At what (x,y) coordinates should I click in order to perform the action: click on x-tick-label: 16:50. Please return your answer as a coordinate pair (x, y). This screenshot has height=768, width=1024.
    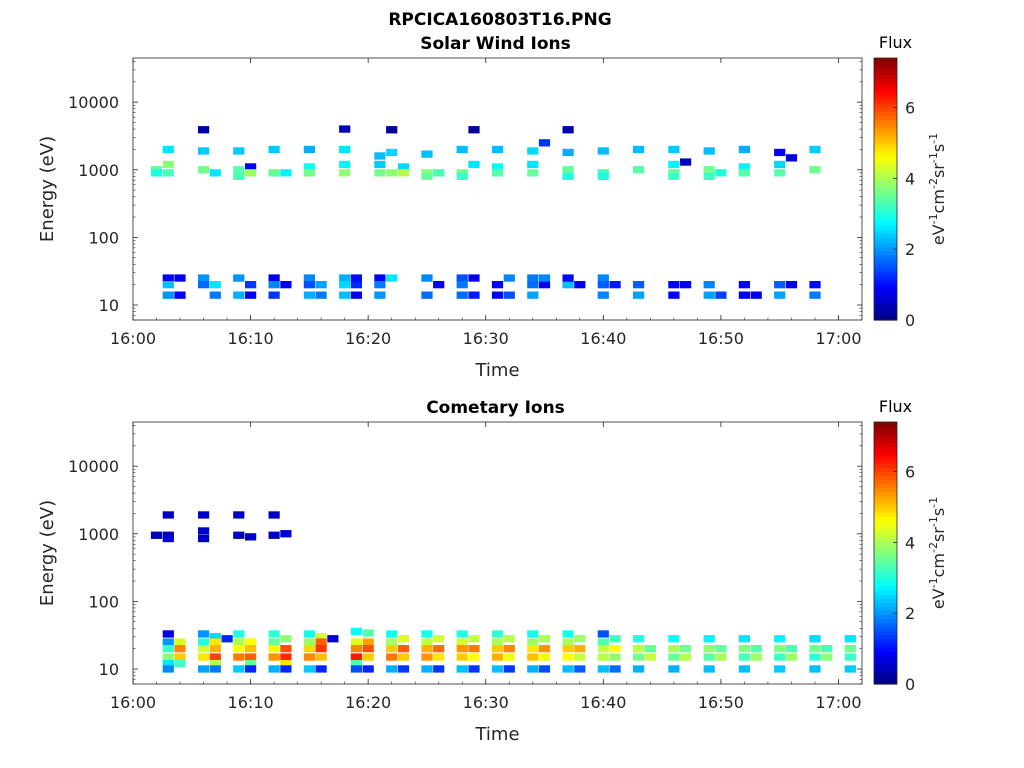
    Looking at the image, I should click on (721, 702).